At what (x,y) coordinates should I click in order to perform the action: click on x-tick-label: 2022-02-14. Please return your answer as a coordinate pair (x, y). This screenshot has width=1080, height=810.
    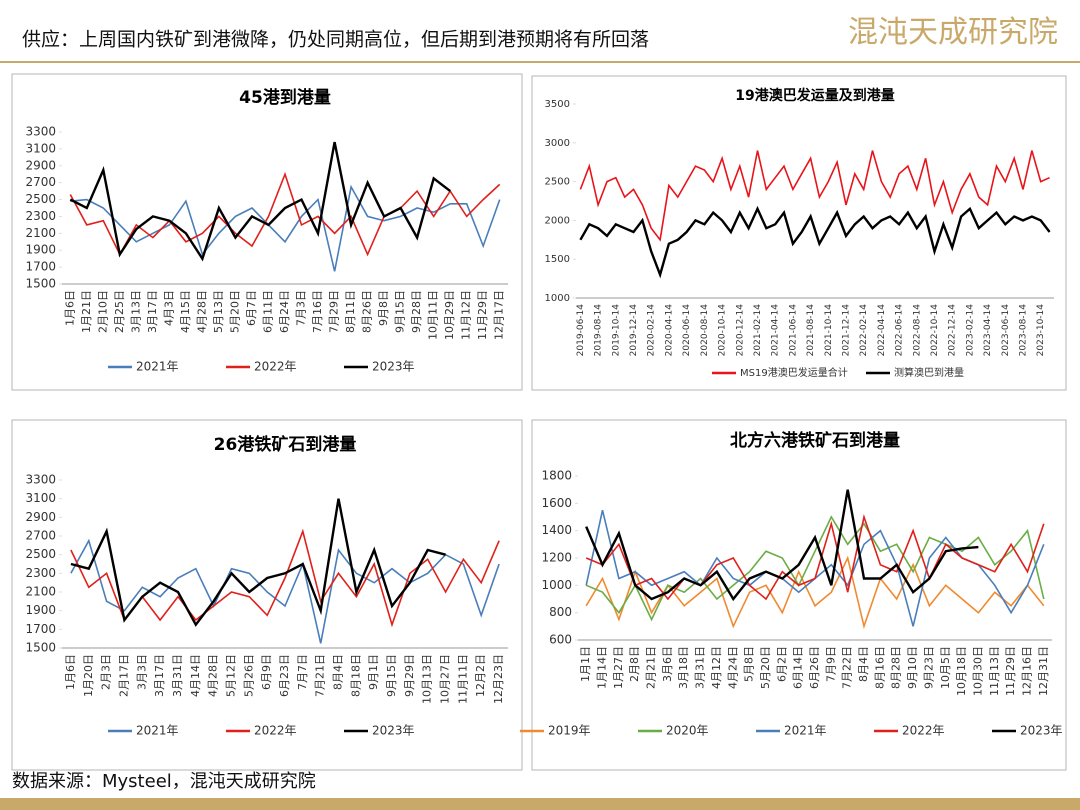
    Looking at the image, I should click on (864, 330).